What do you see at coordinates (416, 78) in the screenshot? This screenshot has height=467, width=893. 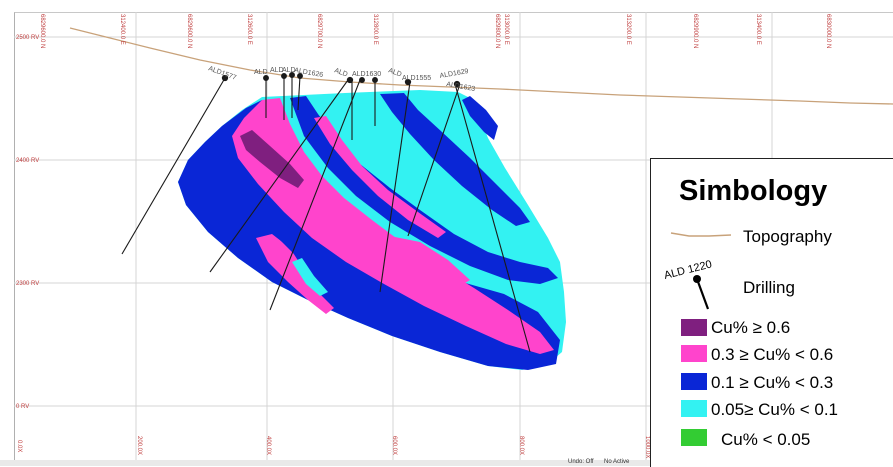 I see `drillhole-label: ALD1555` at bounding box center [416, 78].